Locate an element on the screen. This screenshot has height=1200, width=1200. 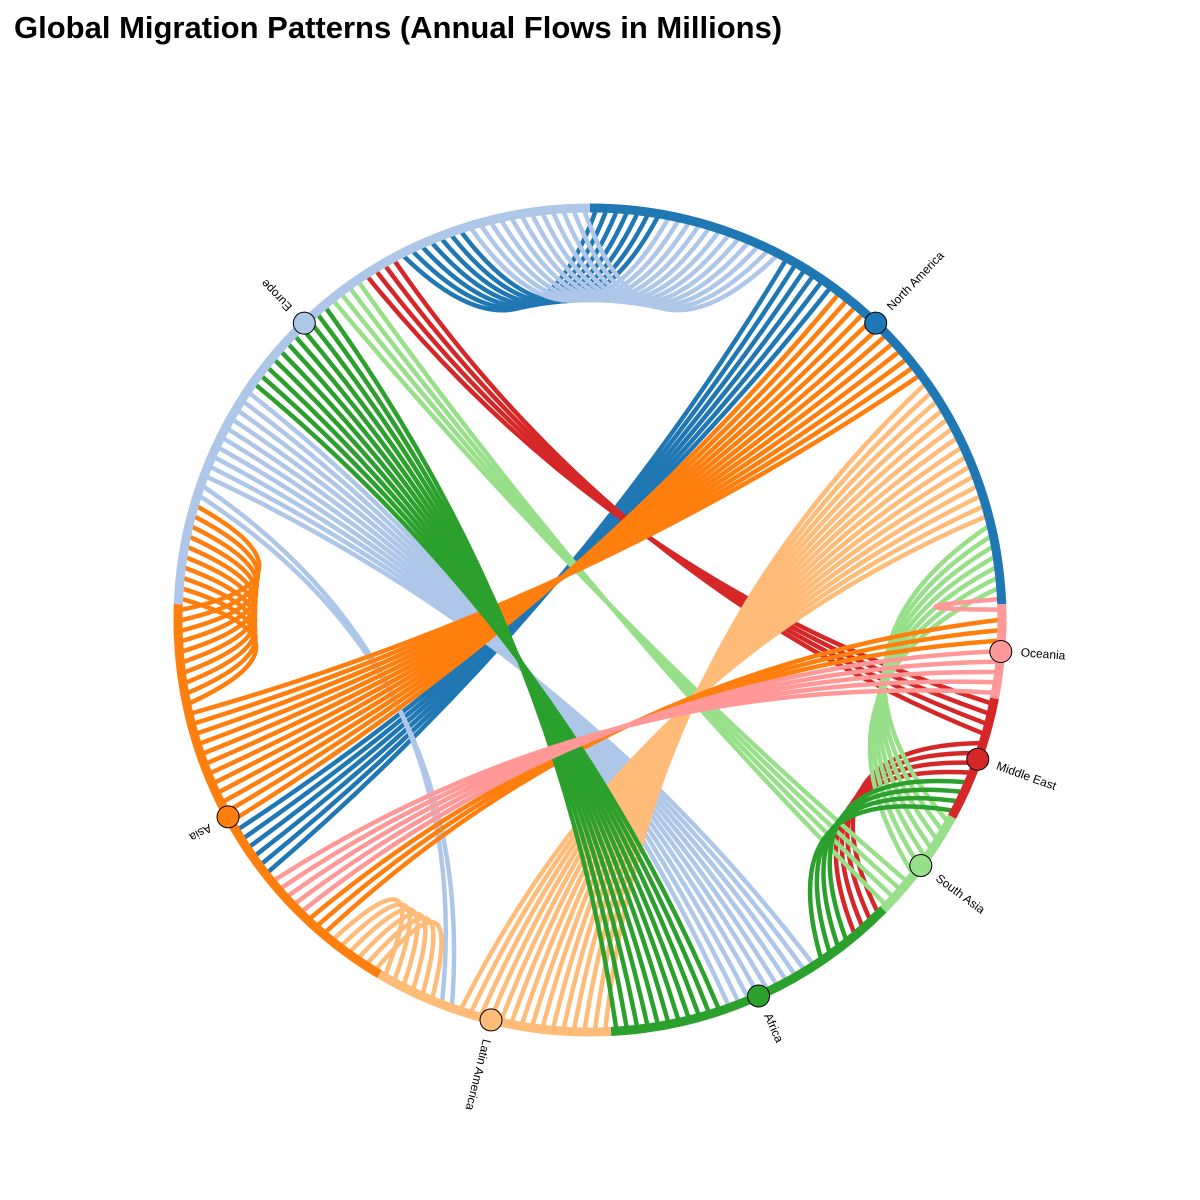
region-label: Europe is located at coordinates (276, 295).